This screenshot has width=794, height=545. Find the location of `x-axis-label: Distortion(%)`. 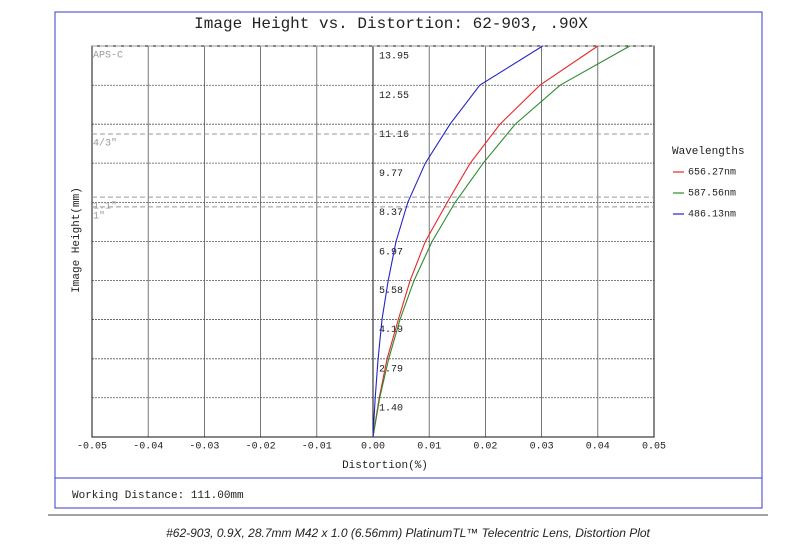

x-axis-label: Distortion(%) is located at coordinates (385, 466).